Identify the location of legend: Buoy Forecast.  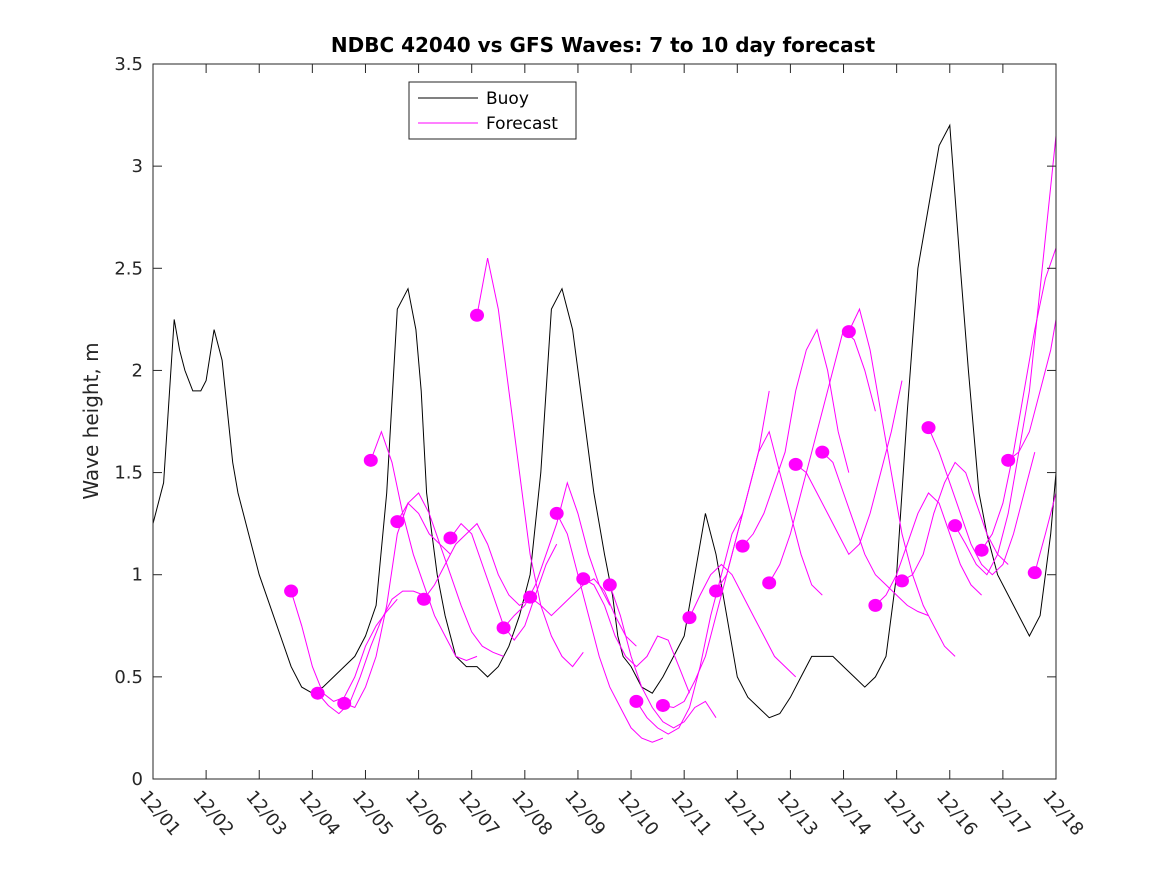
(492, 110).